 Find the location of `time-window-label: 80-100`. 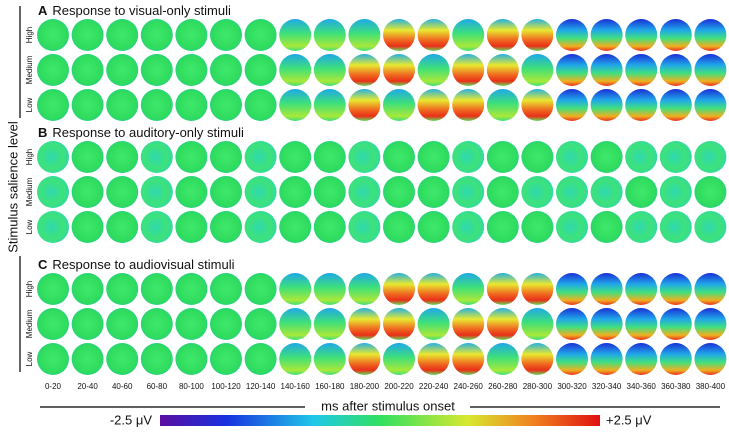

time-window-label: 80-100 is located at coordinates (191, 386).